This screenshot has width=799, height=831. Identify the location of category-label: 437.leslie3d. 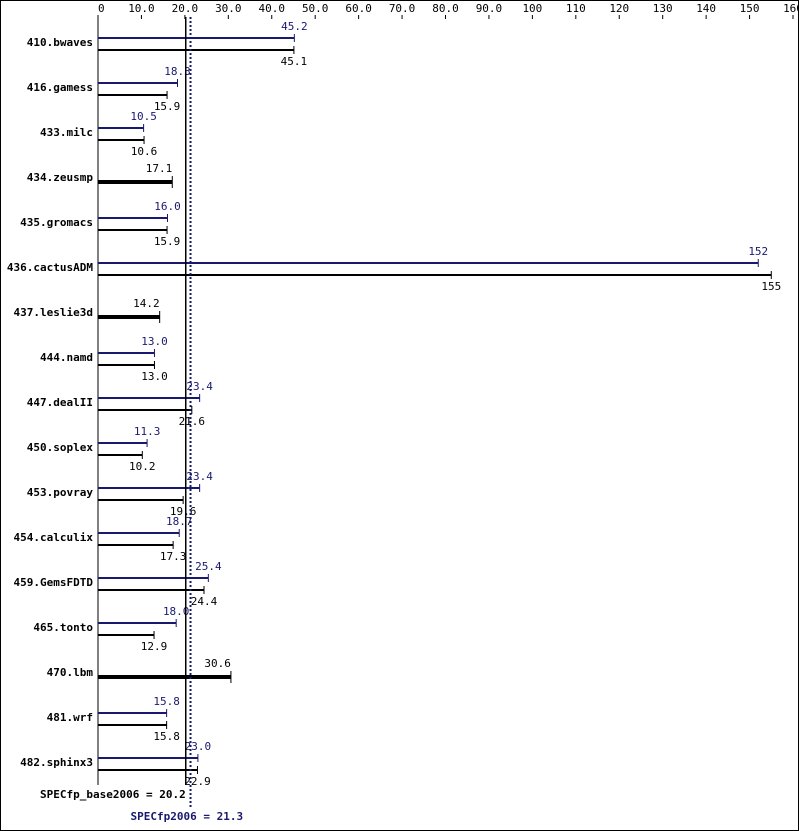
(53, 312).